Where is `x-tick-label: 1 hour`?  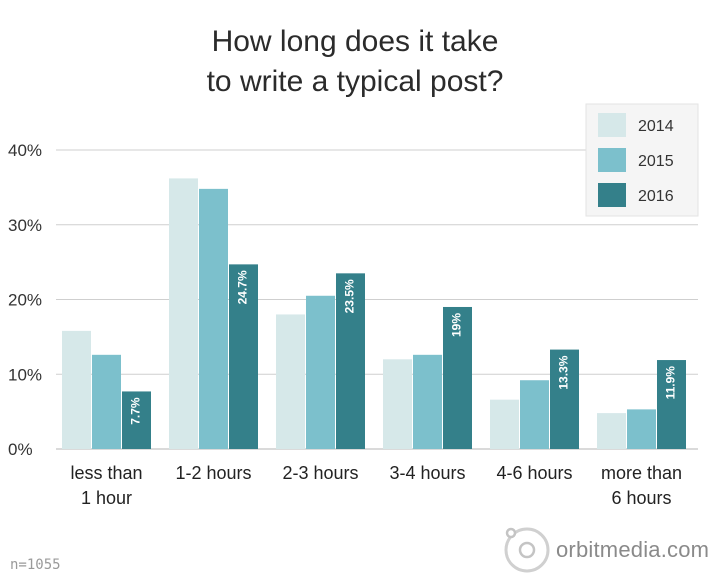
x-tick-label: 1 hour is located at coordinates (106, 498).